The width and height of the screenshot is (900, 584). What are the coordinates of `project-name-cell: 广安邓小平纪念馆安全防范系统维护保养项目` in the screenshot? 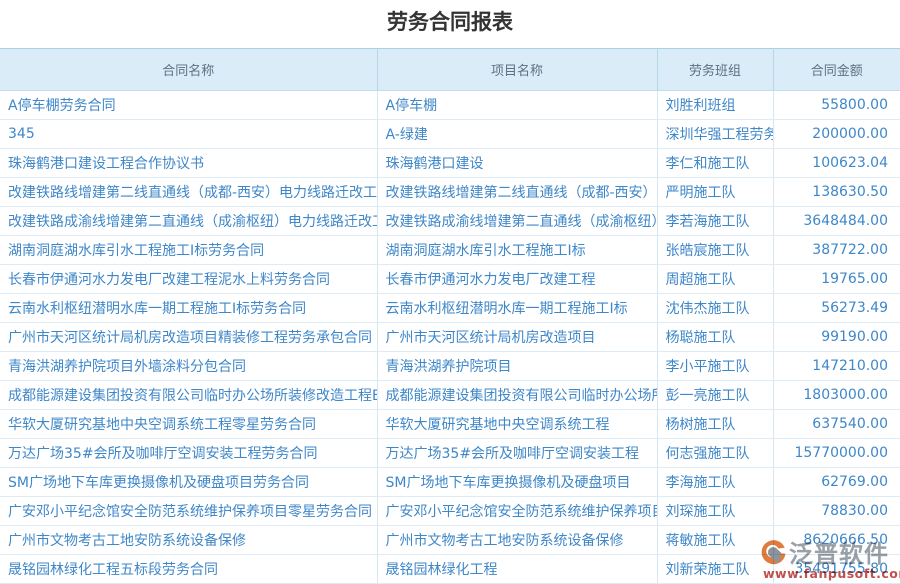 It's located at (517, 511).